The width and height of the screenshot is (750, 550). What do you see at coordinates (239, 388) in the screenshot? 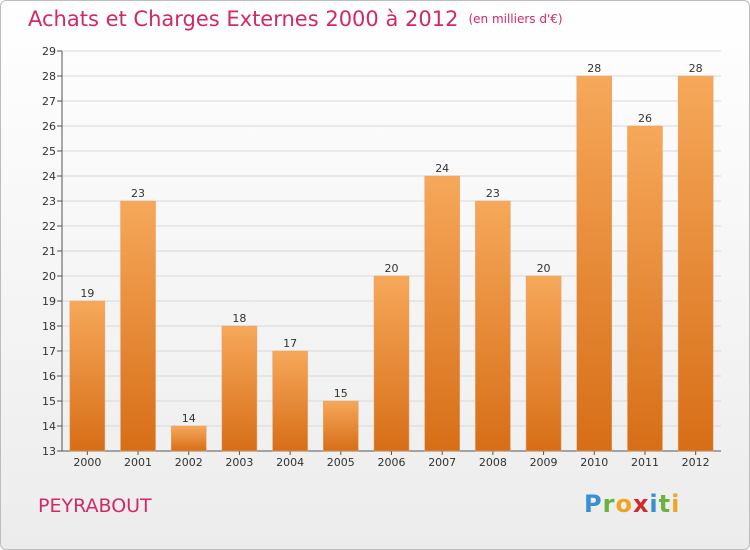
I see `bar-2003` at bounding box center [239, 388].